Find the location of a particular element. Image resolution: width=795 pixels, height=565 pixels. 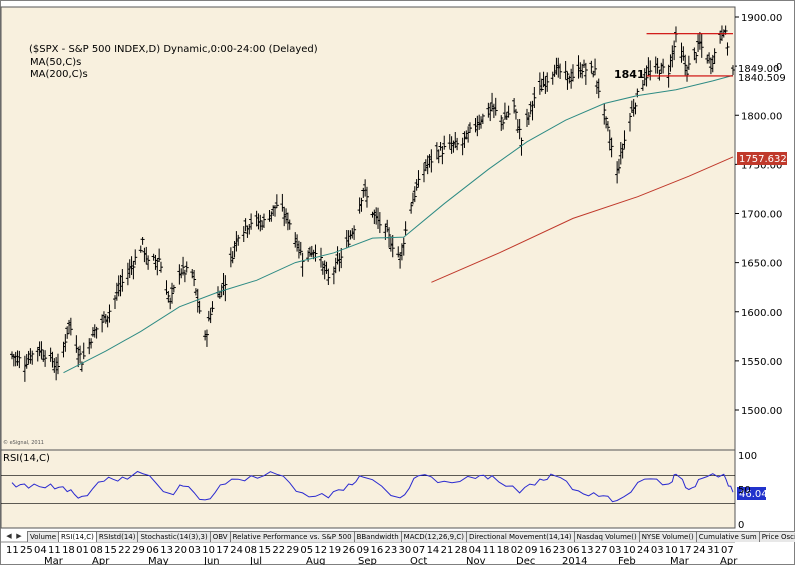

date-tick-label: 18 is located at coordinates (503, 550).